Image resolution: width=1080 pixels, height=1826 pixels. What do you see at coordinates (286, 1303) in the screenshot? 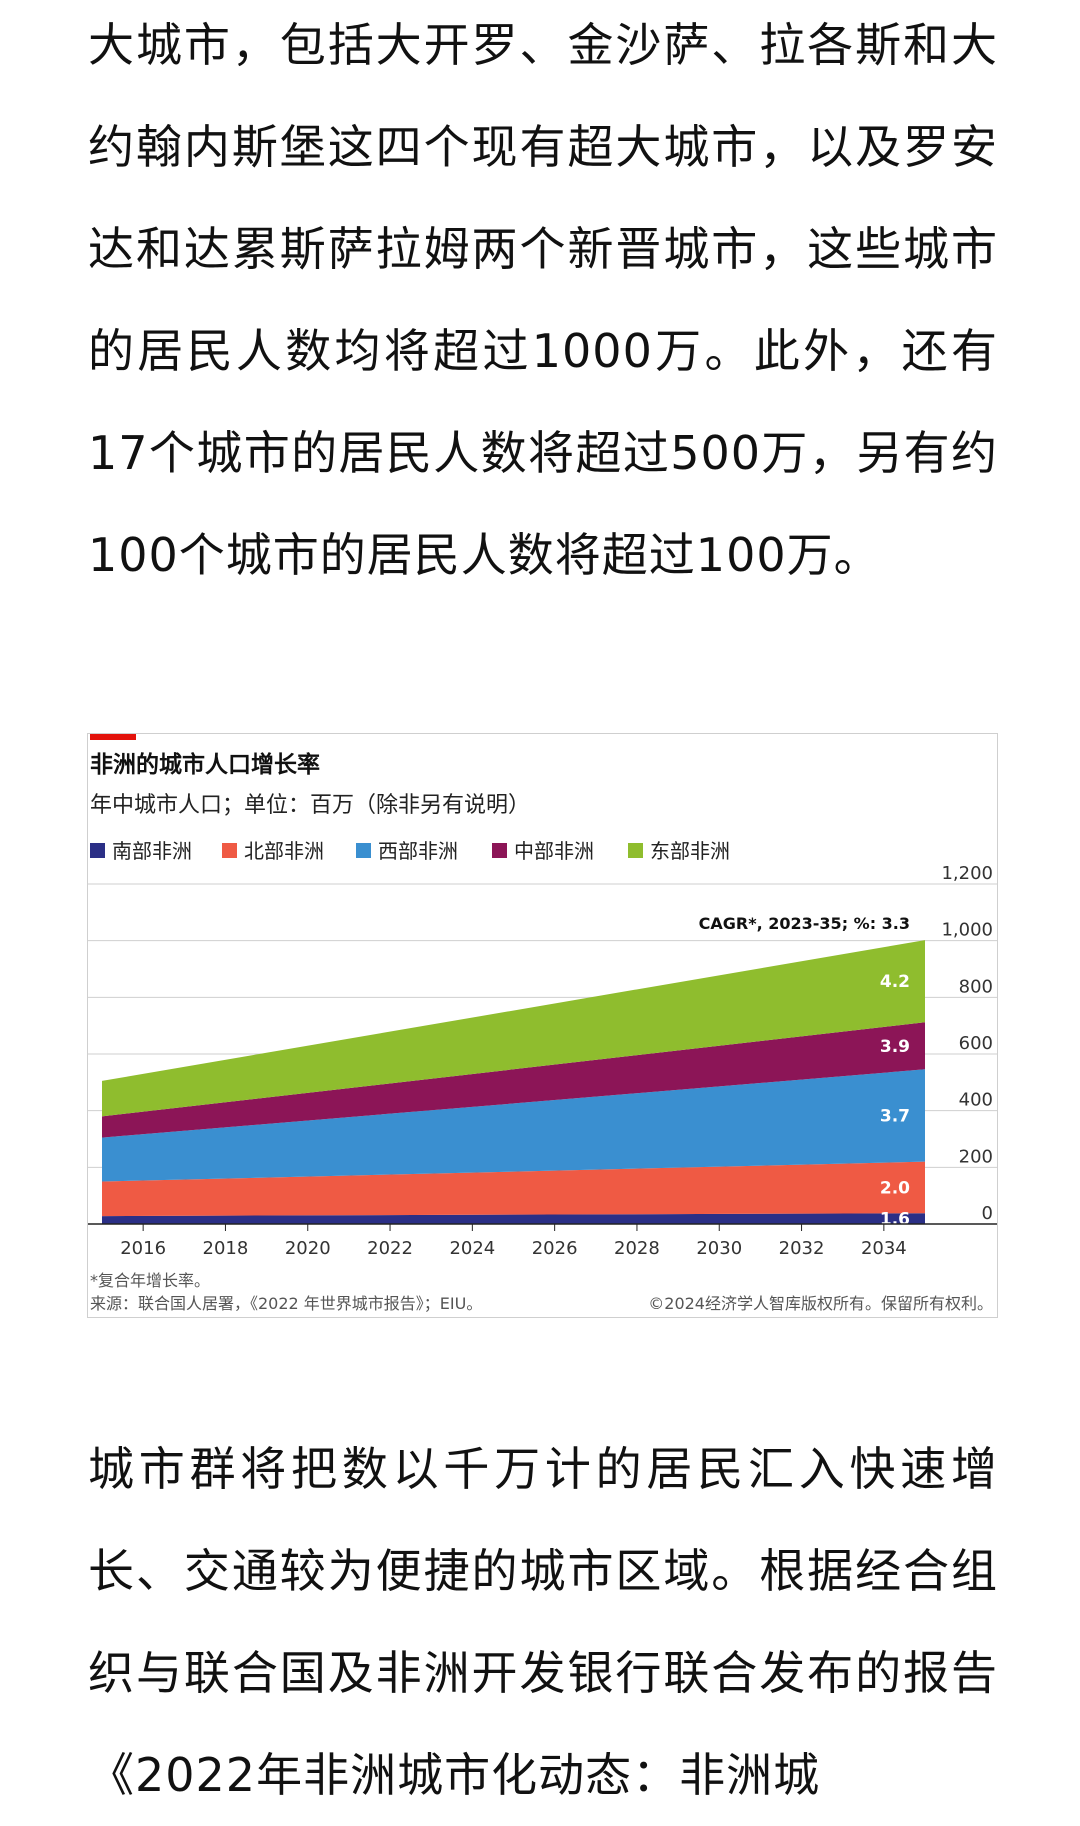
I see `chart-source: 来源：联合国人居署，《2022 年世界城市报告》；EIU。` at bounding box center [286, 1303].